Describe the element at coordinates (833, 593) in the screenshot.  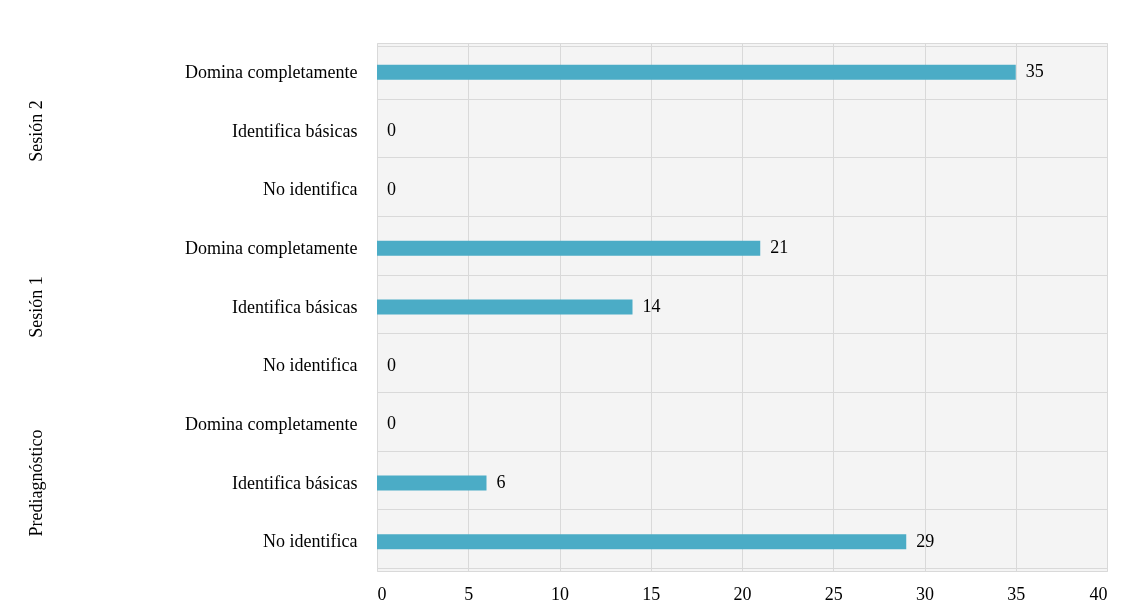
I see `x-tick-label: 25` at that location.